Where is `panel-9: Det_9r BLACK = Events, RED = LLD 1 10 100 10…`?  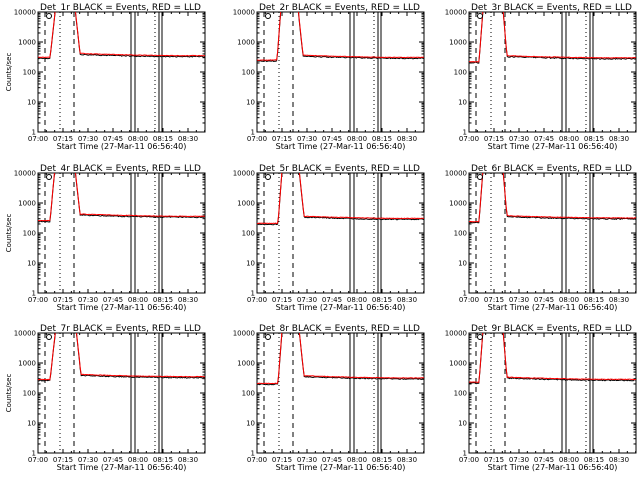 panel-9: Det_9r BLACK = Events, RED = LLD 1 10 100 10… is located at coordinates (541, 398).